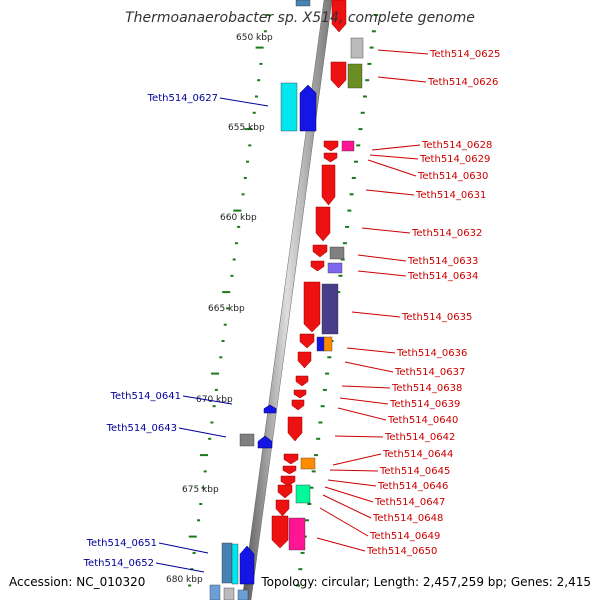 This screenshot has height=604, width=600. What do you see at coordinates (227, 563) in the screenshot?
I see `gene-0651a` at bounding box center [227, 563].